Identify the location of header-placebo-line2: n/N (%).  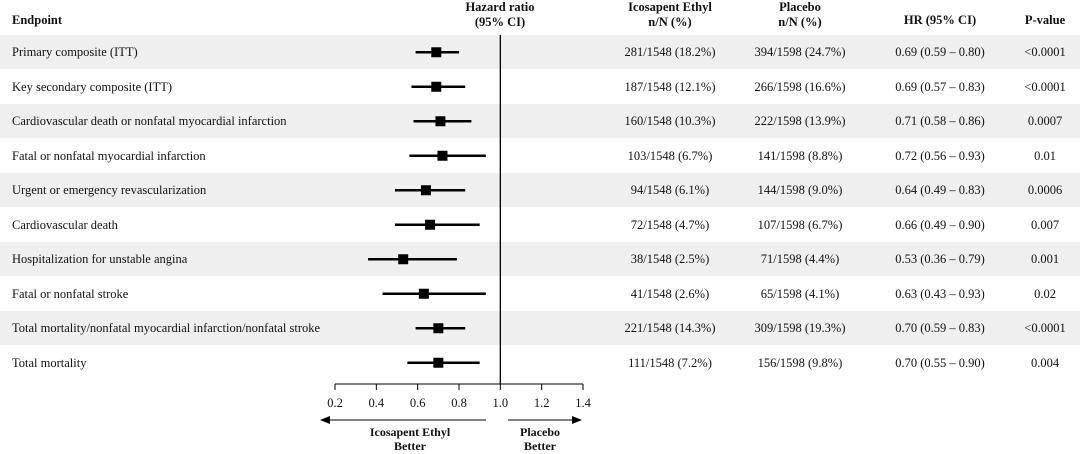
(800, 22).